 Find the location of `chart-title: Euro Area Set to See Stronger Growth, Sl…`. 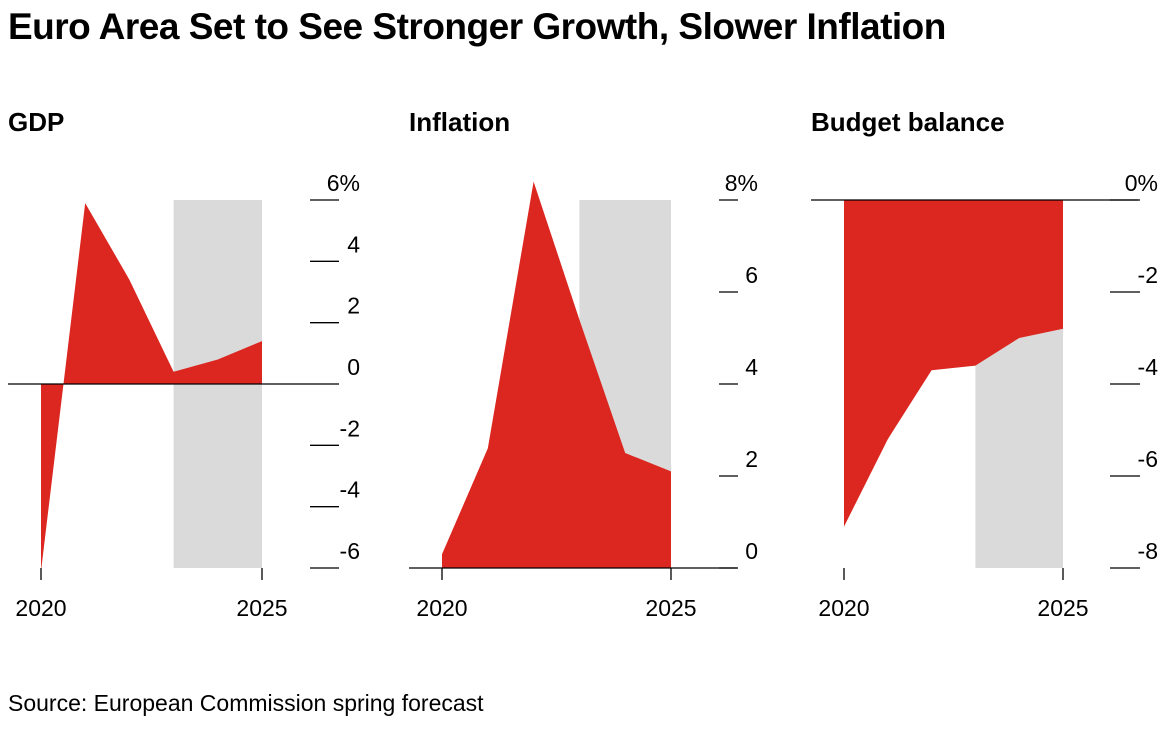

chart-title: Euro Area Set to See Stronger Growth, Sl… is located at coordinates (477, 26).